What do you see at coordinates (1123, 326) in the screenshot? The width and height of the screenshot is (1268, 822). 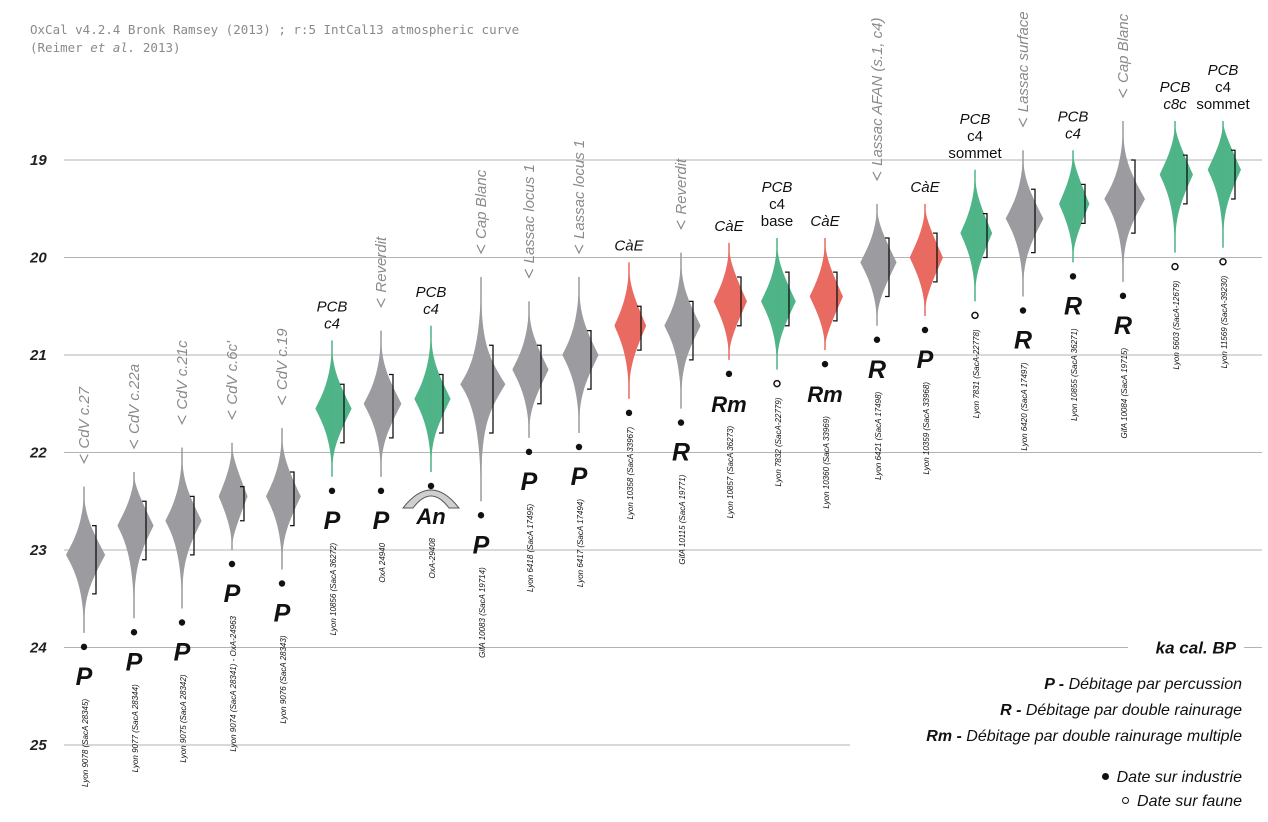 I see `technique-code-22: R` at bounding box center [1123, 326].